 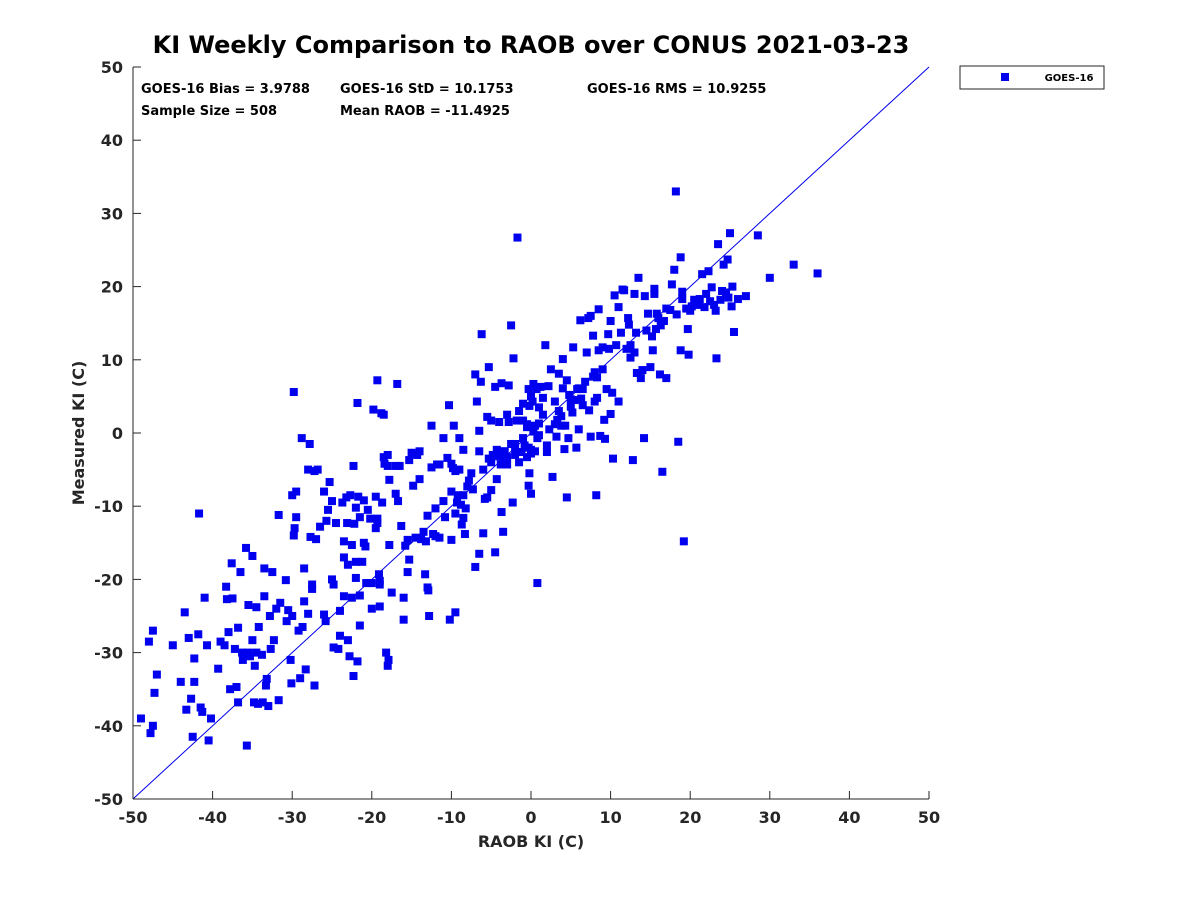 I want to click on y-tick-label: -50, so click(x=108, y=799).